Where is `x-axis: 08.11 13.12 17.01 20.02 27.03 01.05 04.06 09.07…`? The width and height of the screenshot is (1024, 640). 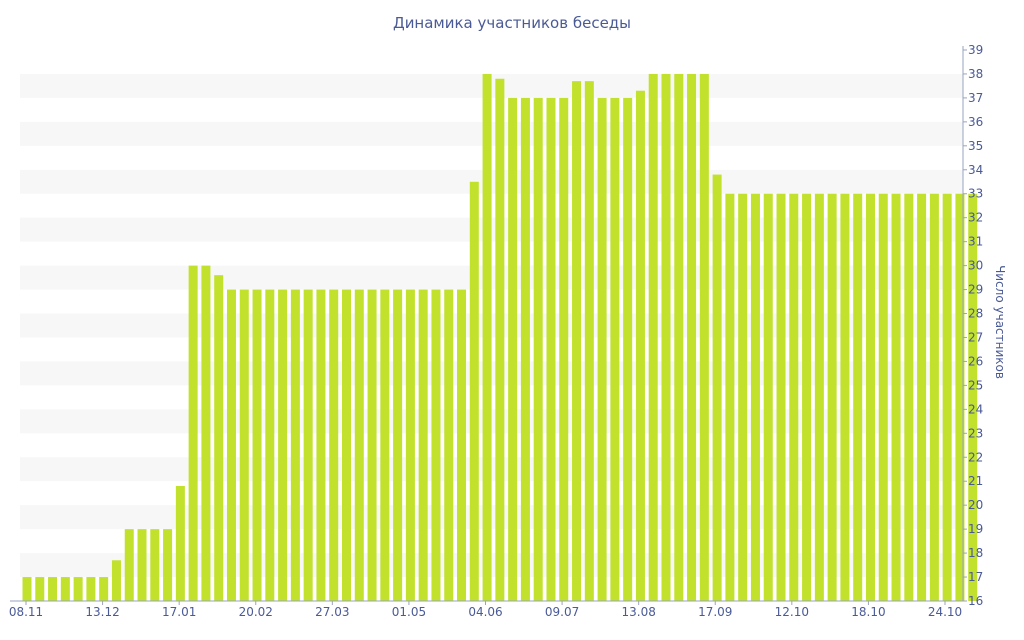
x-axis: 08.11 13.12 17.01 20.02 27.03 01.05 04.06 09.07… is located at coordinates (486, 609).